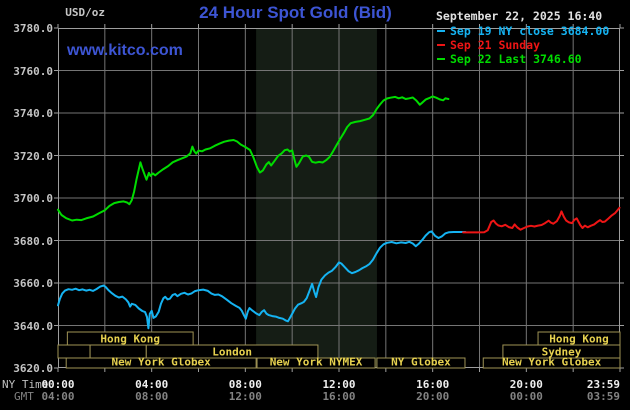 The height and width of the screenshot is (410, 630). What do you see at coordinates (33, 326) in the screenshot?
I see `y-axis-tick-label: 3640.0` at bounding box center [33, 326].